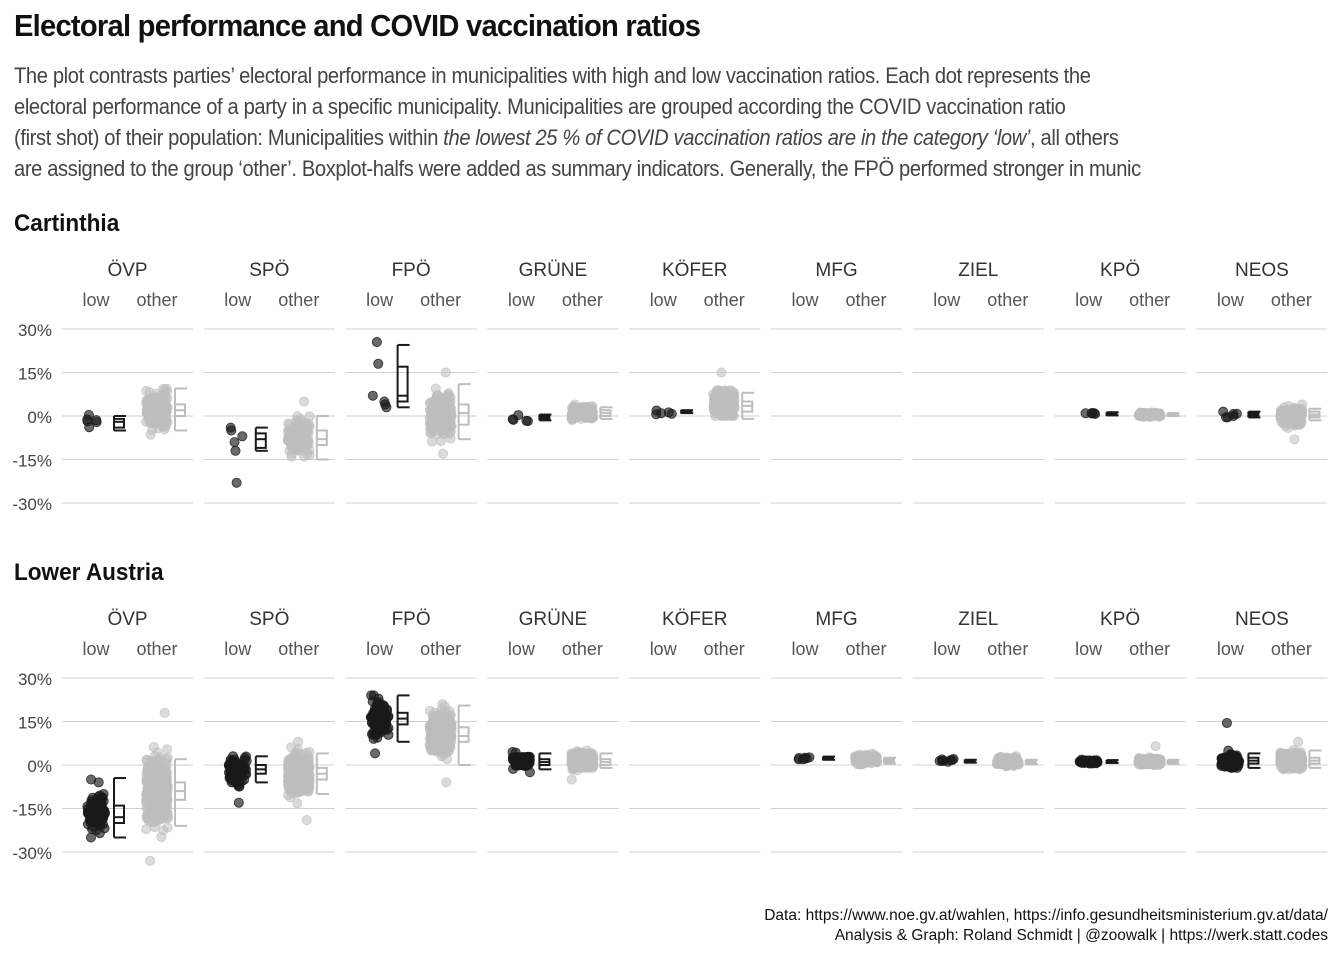 This screenshot has height=960, width=1344. What do you see at coordinates (35, 679) in the screenshot?
I see `y-tick-label: 30%` at bounding box center [35, 679].